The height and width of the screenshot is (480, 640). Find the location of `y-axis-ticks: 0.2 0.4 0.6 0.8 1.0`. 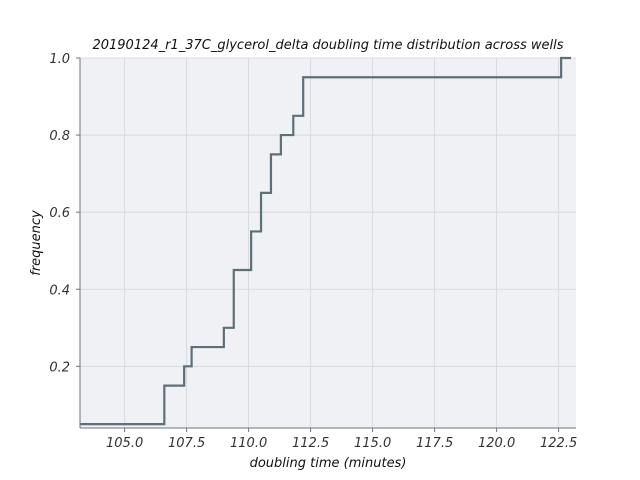

y-axis-ticks: 0.2 0.4 0.6 0.8 1.0 is located at coordinates (64, 213).